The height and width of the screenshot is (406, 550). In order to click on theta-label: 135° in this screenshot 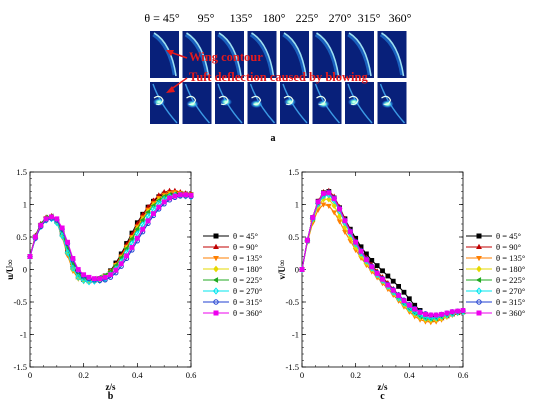, I will do `click(241, 18)`.